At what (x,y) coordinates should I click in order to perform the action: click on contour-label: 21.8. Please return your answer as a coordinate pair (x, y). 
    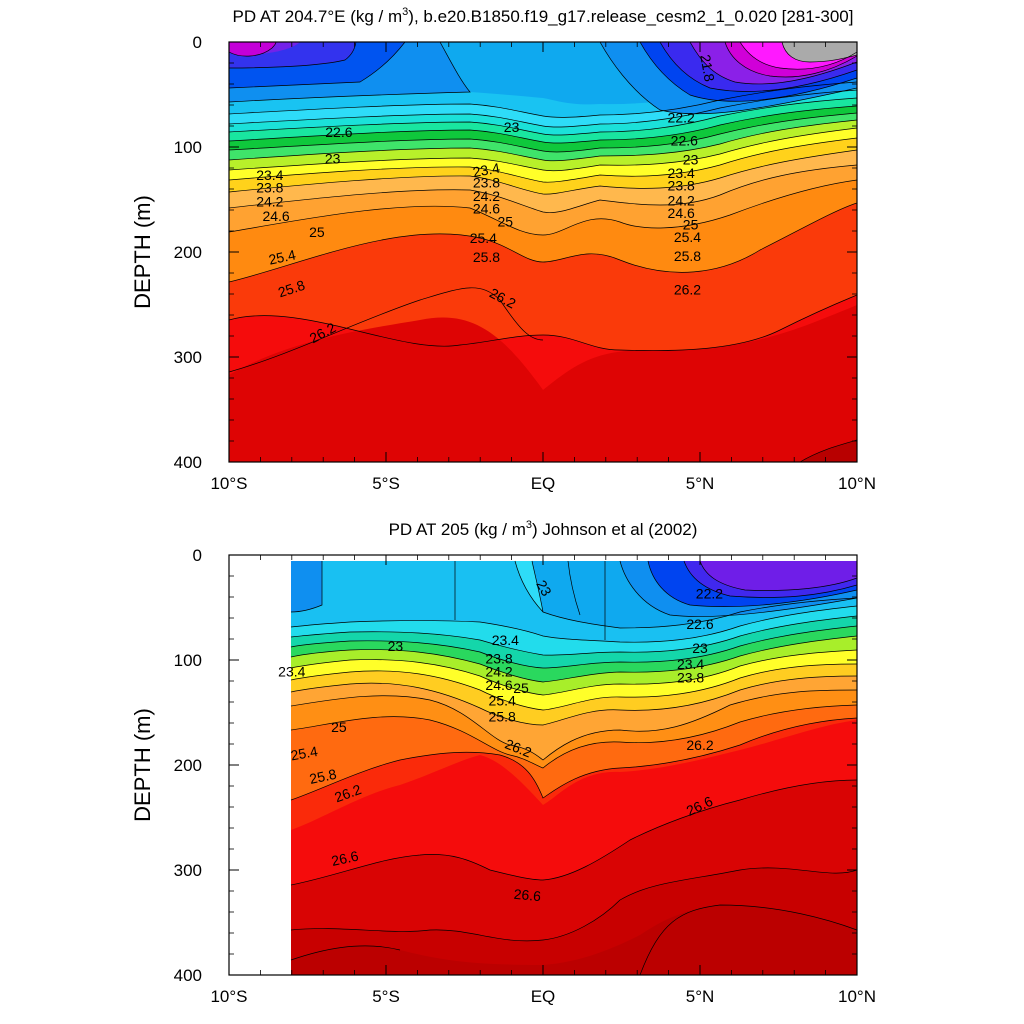
    Looking at the image, I should click on (707, 68).